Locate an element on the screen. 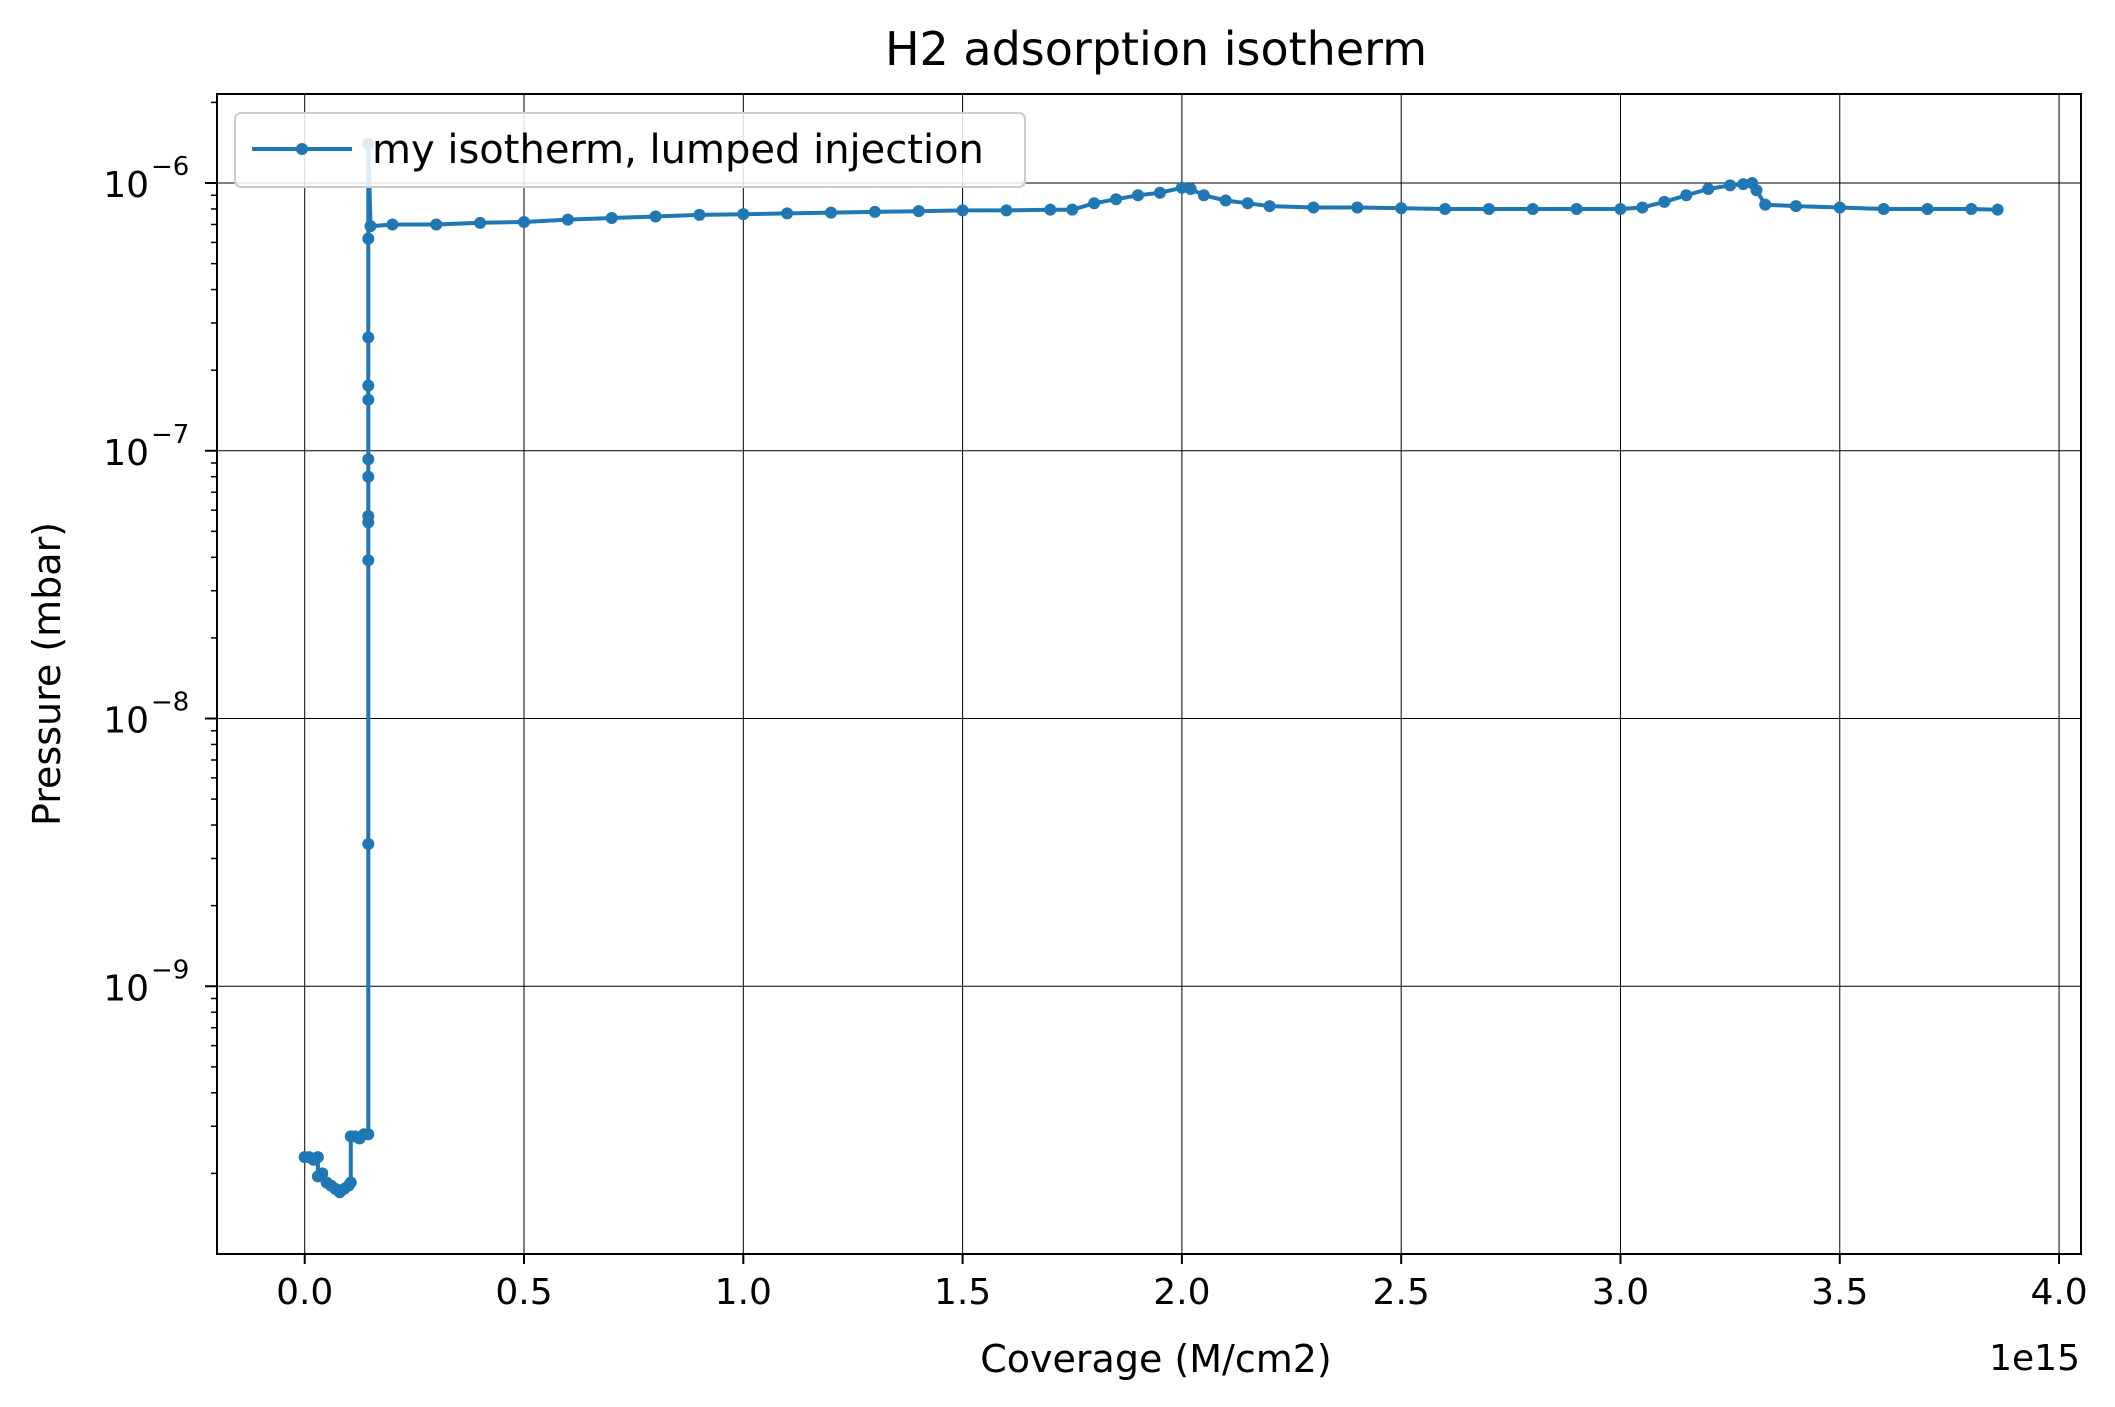 Image resolution: width=2115 pixels, height=1407 pixels. x-tick-label: 2.5 is located at coordinates (1401, 1292).